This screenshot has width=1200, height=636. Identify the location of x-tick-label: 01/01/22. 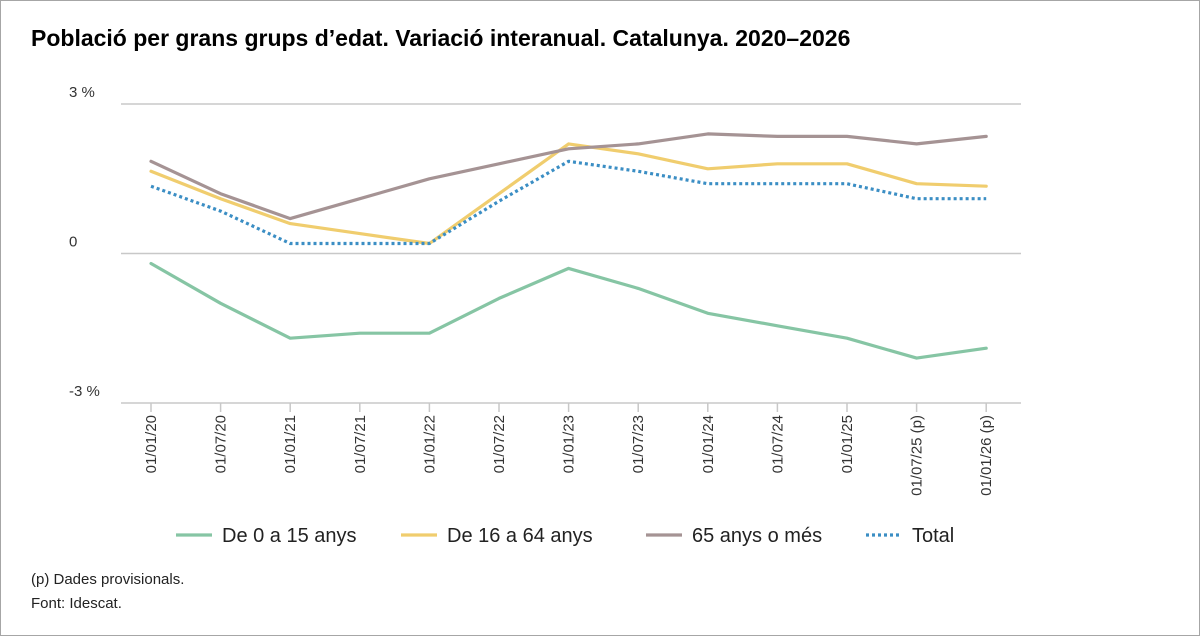
(429, 444).